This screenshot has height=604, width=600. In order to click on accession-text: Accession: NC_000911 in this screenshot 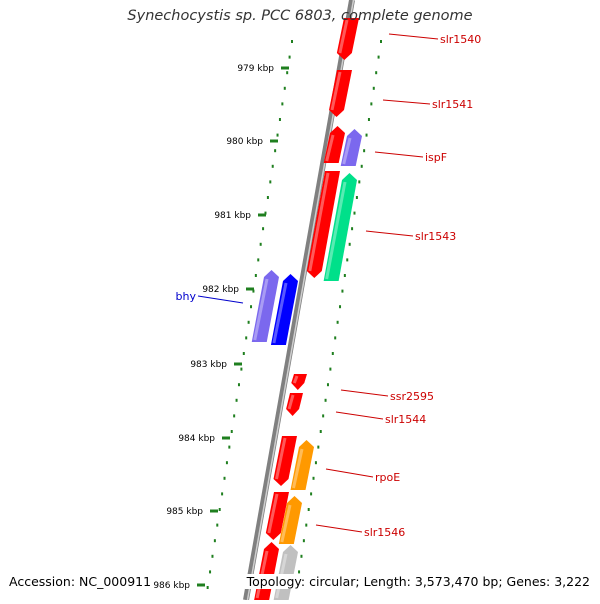, I will do `click(80, 581)`.